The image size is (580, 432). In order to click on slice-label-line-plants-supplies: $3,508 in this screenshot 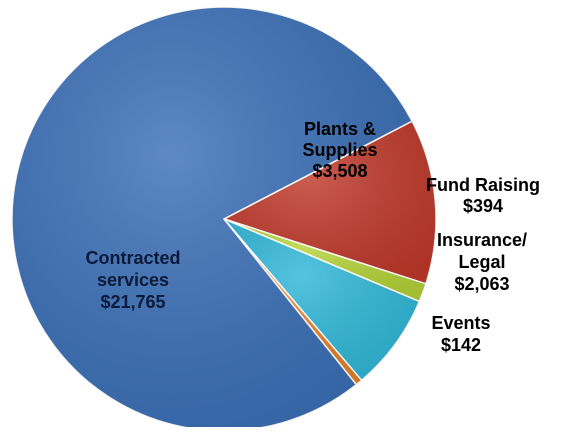, I will do `click(339, 171)`.